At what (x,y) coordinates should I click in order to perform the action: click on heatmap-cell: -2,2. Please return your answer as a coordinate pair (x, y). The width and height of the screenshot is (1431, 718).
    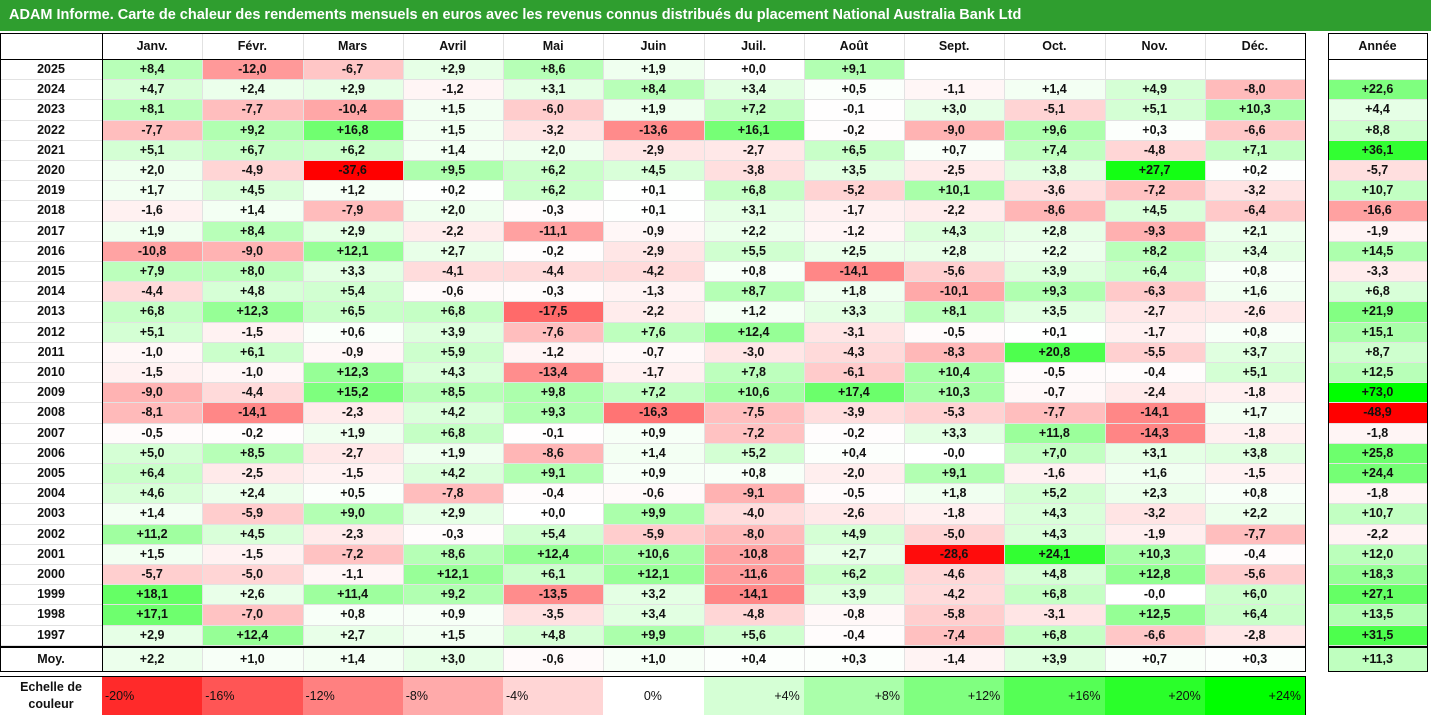
    Looking at the image, I should click on (954, 210).